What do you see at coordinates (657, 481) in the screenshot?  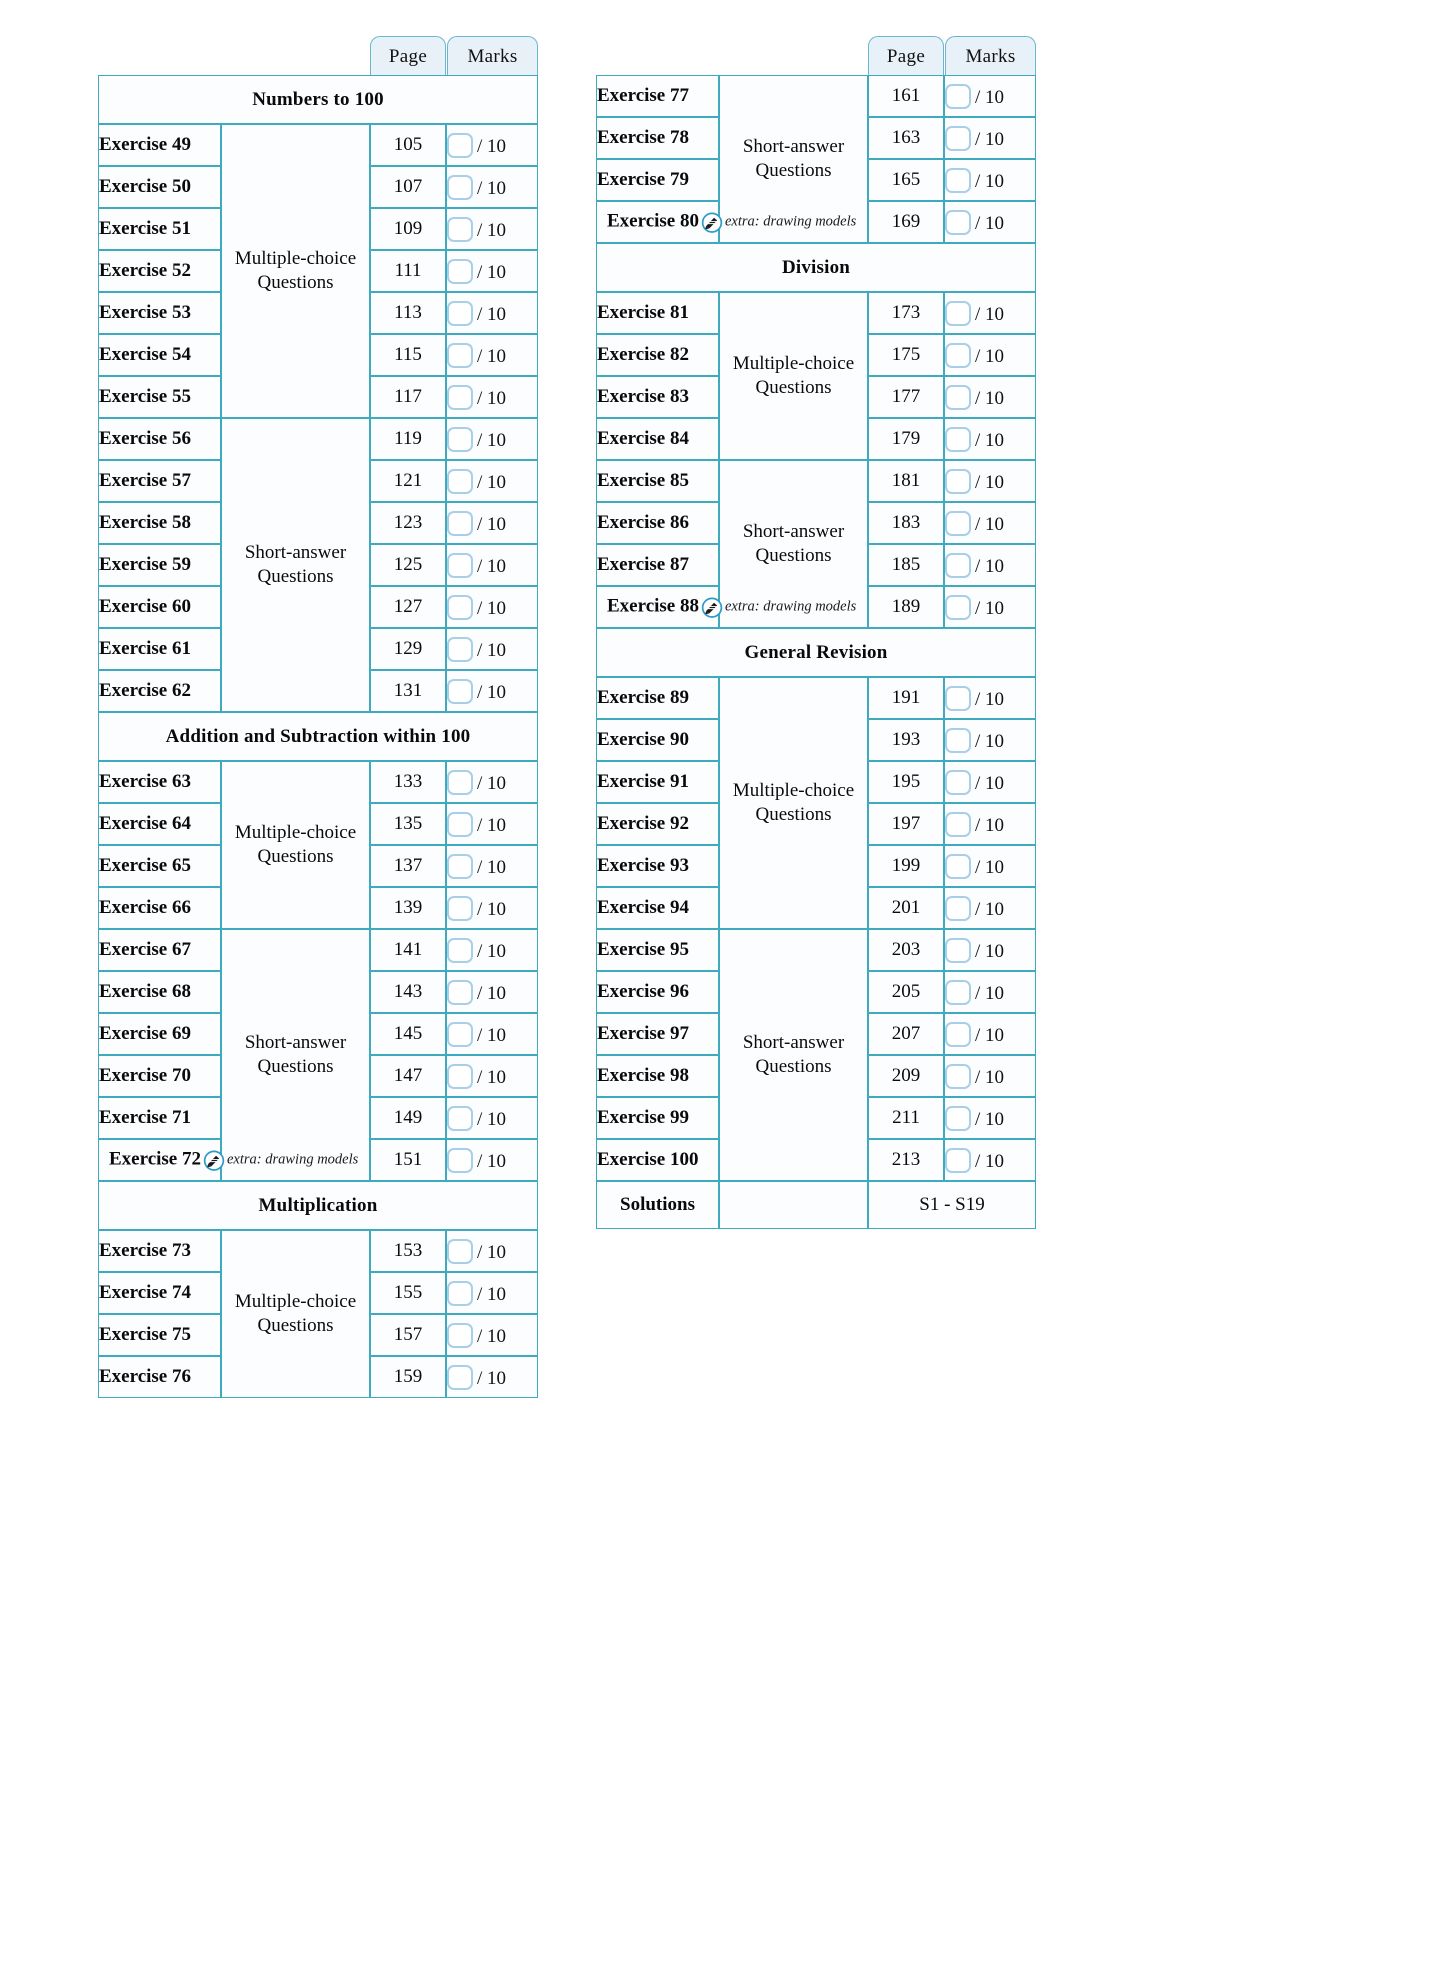 I see `exercise-label-cell: Exercise 85` at bounding box center [657, 481].